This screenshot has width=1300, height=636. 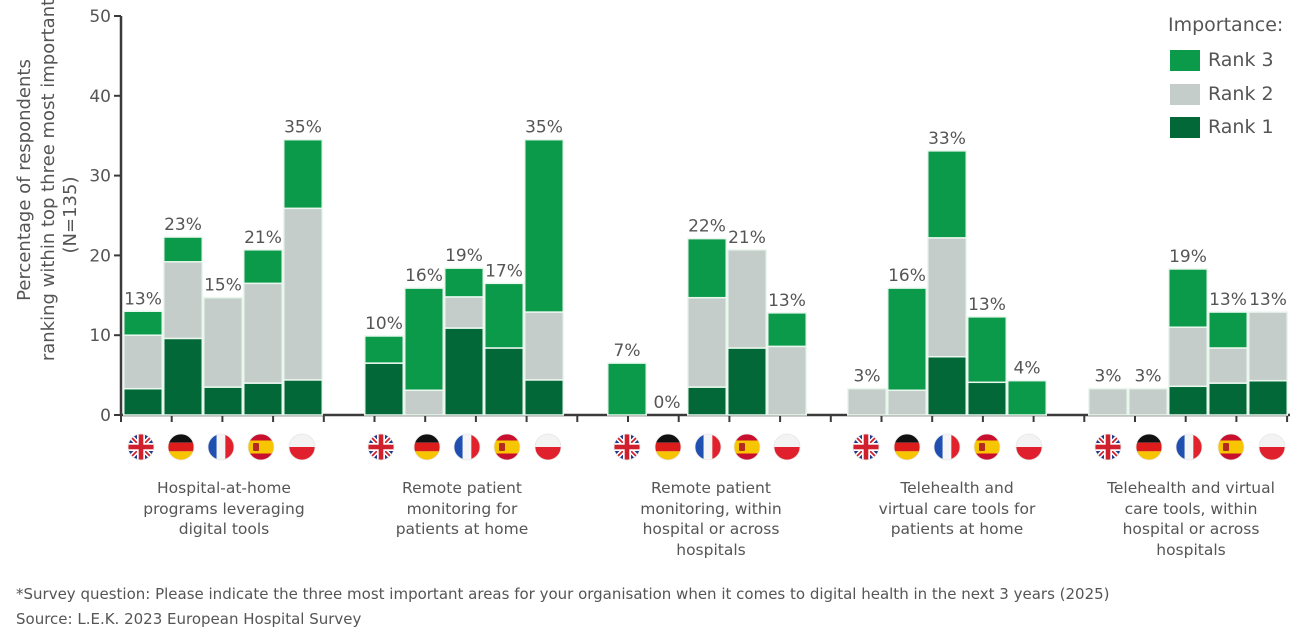 I want to click on bar-group: 7% 0% 22%21% 13%, so click(x=707, y=316).